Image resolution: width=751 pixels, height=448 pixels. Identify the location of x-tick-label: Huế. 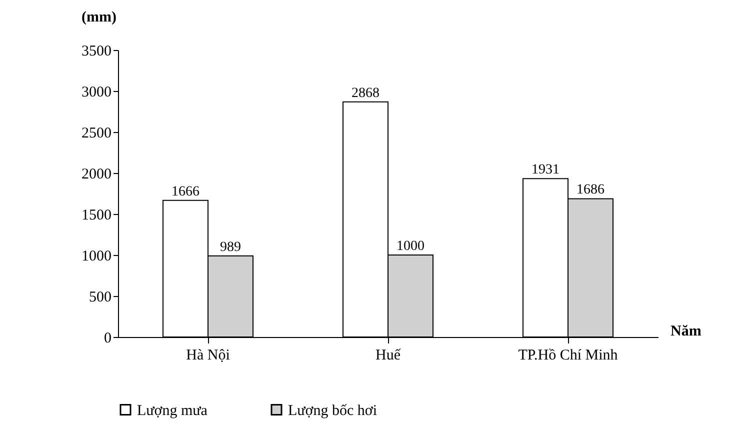
(388, 356).